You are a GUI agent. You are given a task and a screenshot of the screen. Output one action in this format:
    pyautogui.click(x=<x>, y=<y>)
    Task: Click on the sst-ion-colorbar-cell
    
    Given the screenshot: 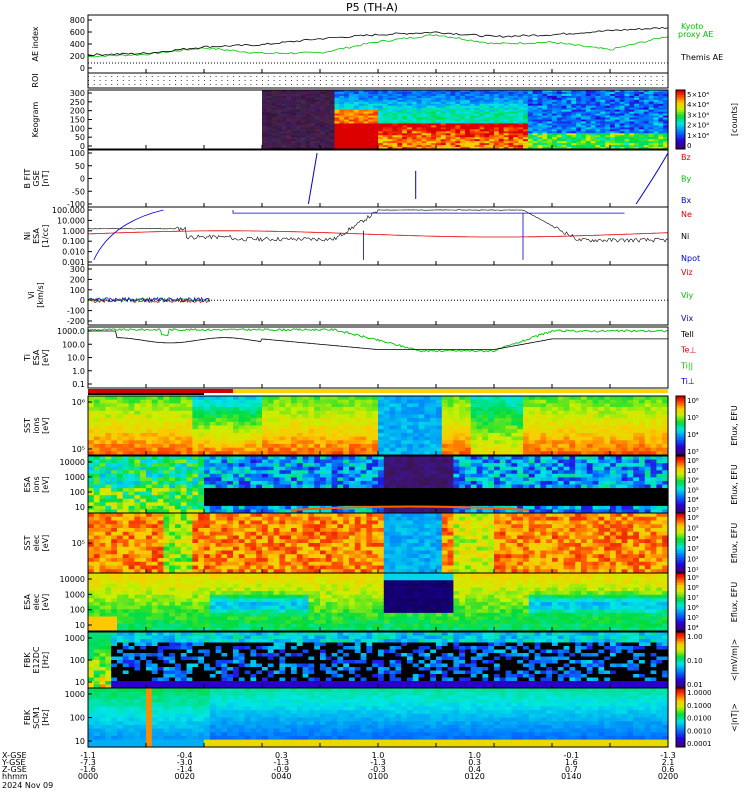 What is the action you would take?
    pyautogui.click(x=680, y=397)
    